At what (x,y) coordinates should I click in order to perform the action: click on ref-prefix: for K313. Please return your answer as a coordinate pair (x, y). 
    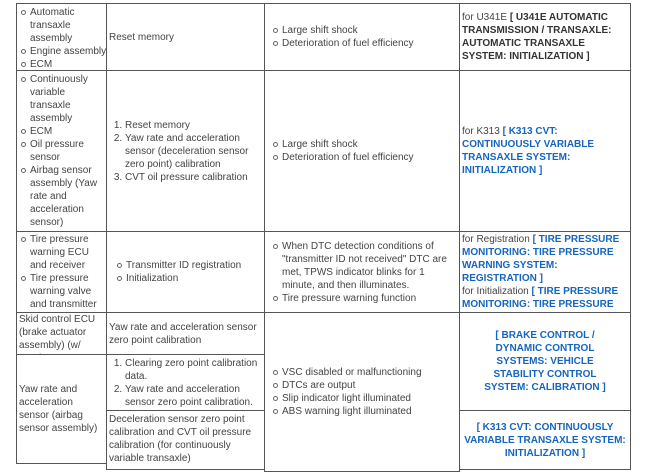
    Looking at the image, I should click on (481, 131).